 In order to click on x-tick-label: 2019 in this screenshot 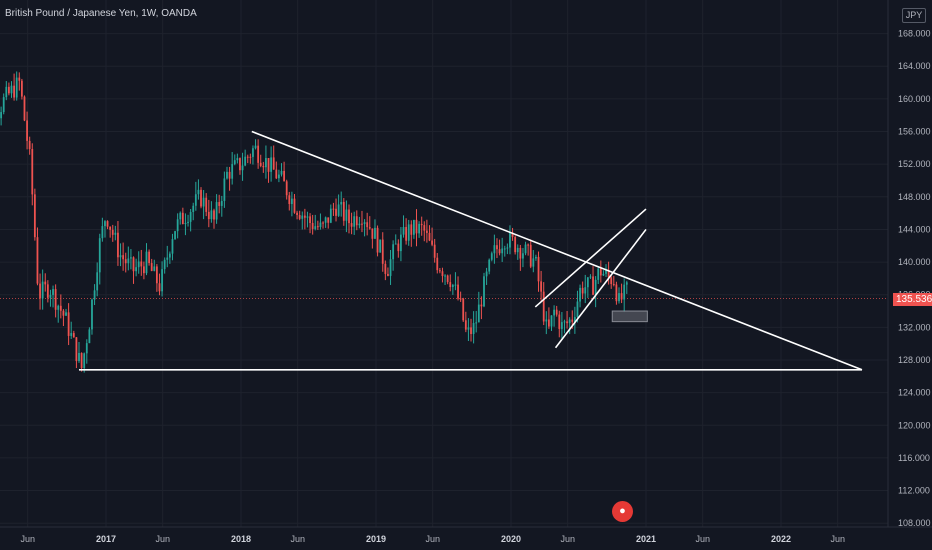, I will do `click(376, 539)`.